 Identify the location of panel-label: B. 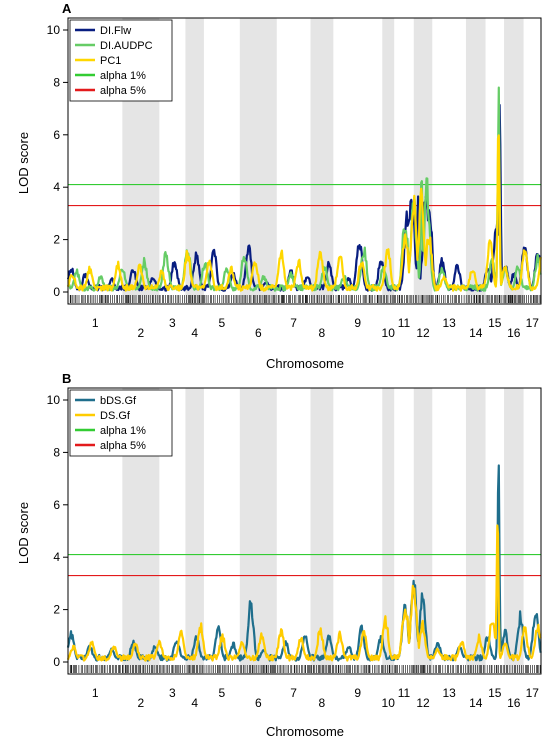
(66, 378).